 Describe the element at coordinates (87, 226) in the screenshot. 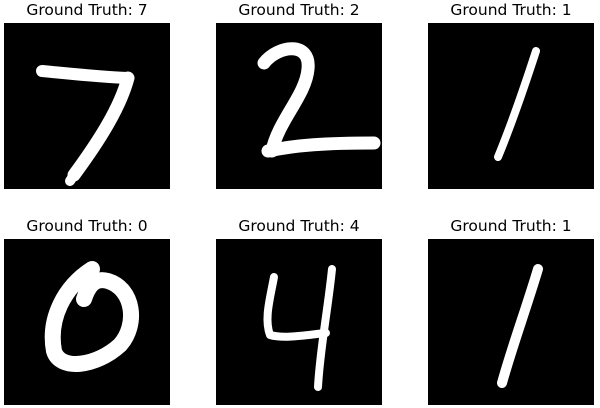

I see `panel-title: Ground Truth: 0` at that location.